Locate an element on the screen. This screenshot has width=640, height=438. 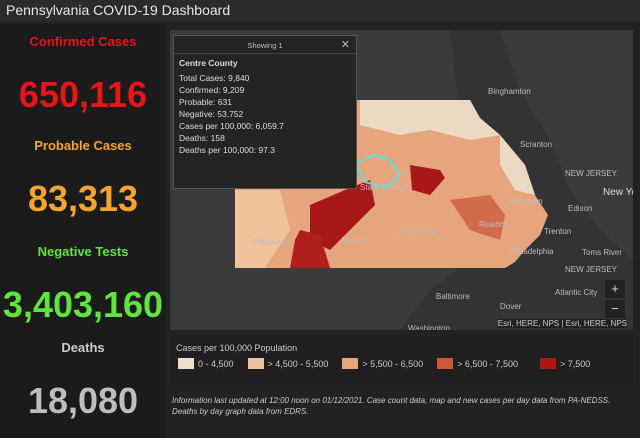
region-light is located at coordinates (430, 120).